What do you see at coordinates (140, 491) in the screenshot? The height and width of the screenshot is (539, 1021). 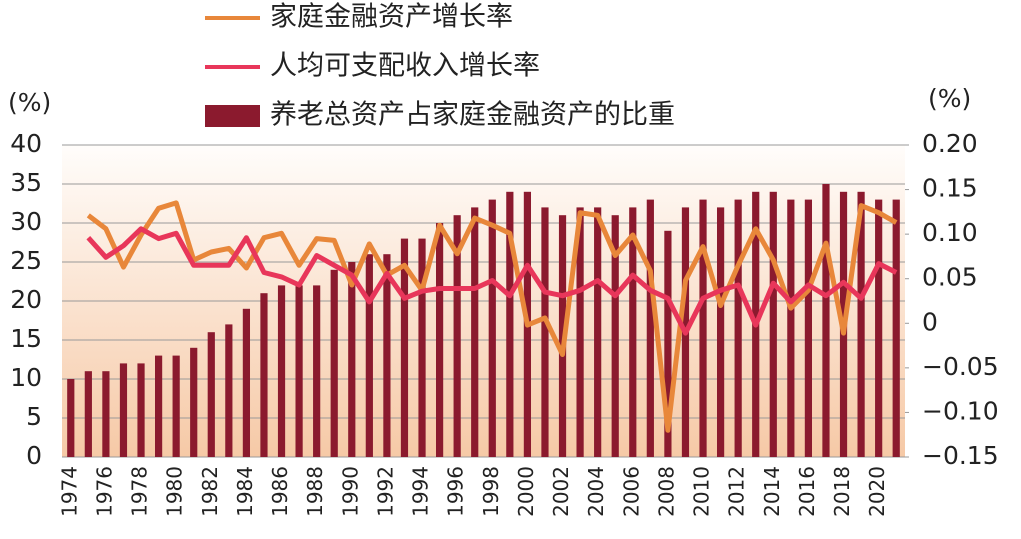 I see `x-tick-label: 1978` at bounding box center [140, 491].